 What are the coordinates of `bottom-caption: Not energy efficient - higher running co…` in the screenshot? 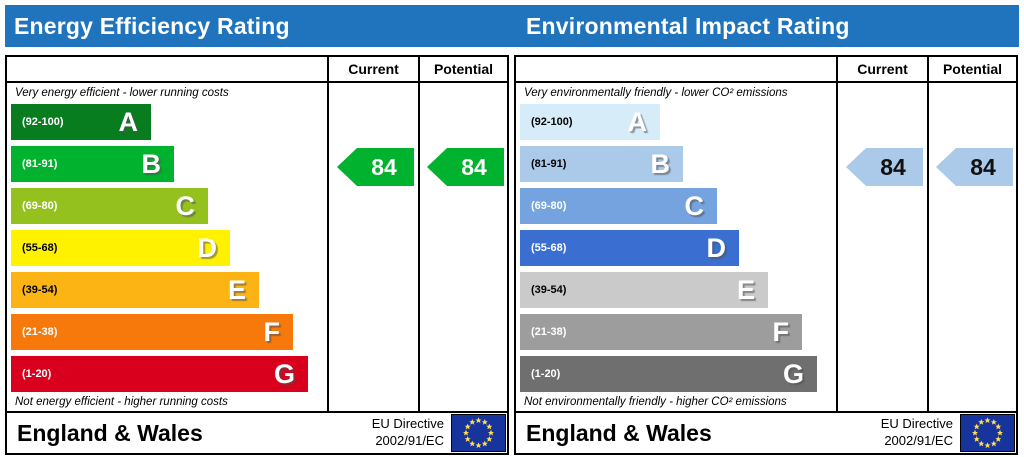 It's located at (121, 402).